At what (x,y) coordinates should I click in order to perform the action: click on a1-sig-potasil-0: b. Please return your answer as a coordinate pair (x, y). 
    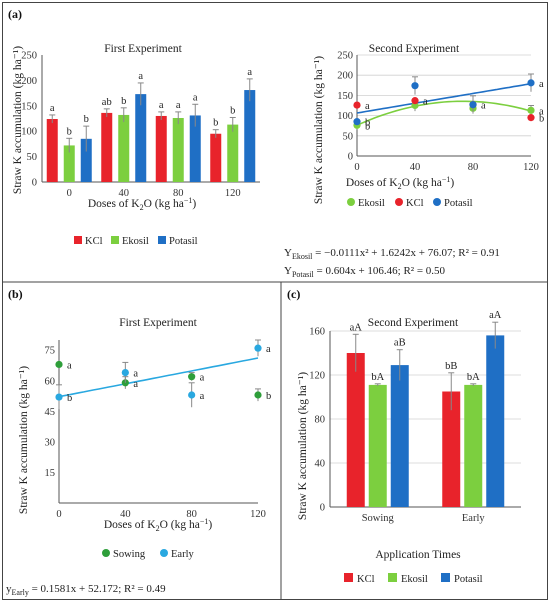
    Looking at the image, I should click on (86, 119).